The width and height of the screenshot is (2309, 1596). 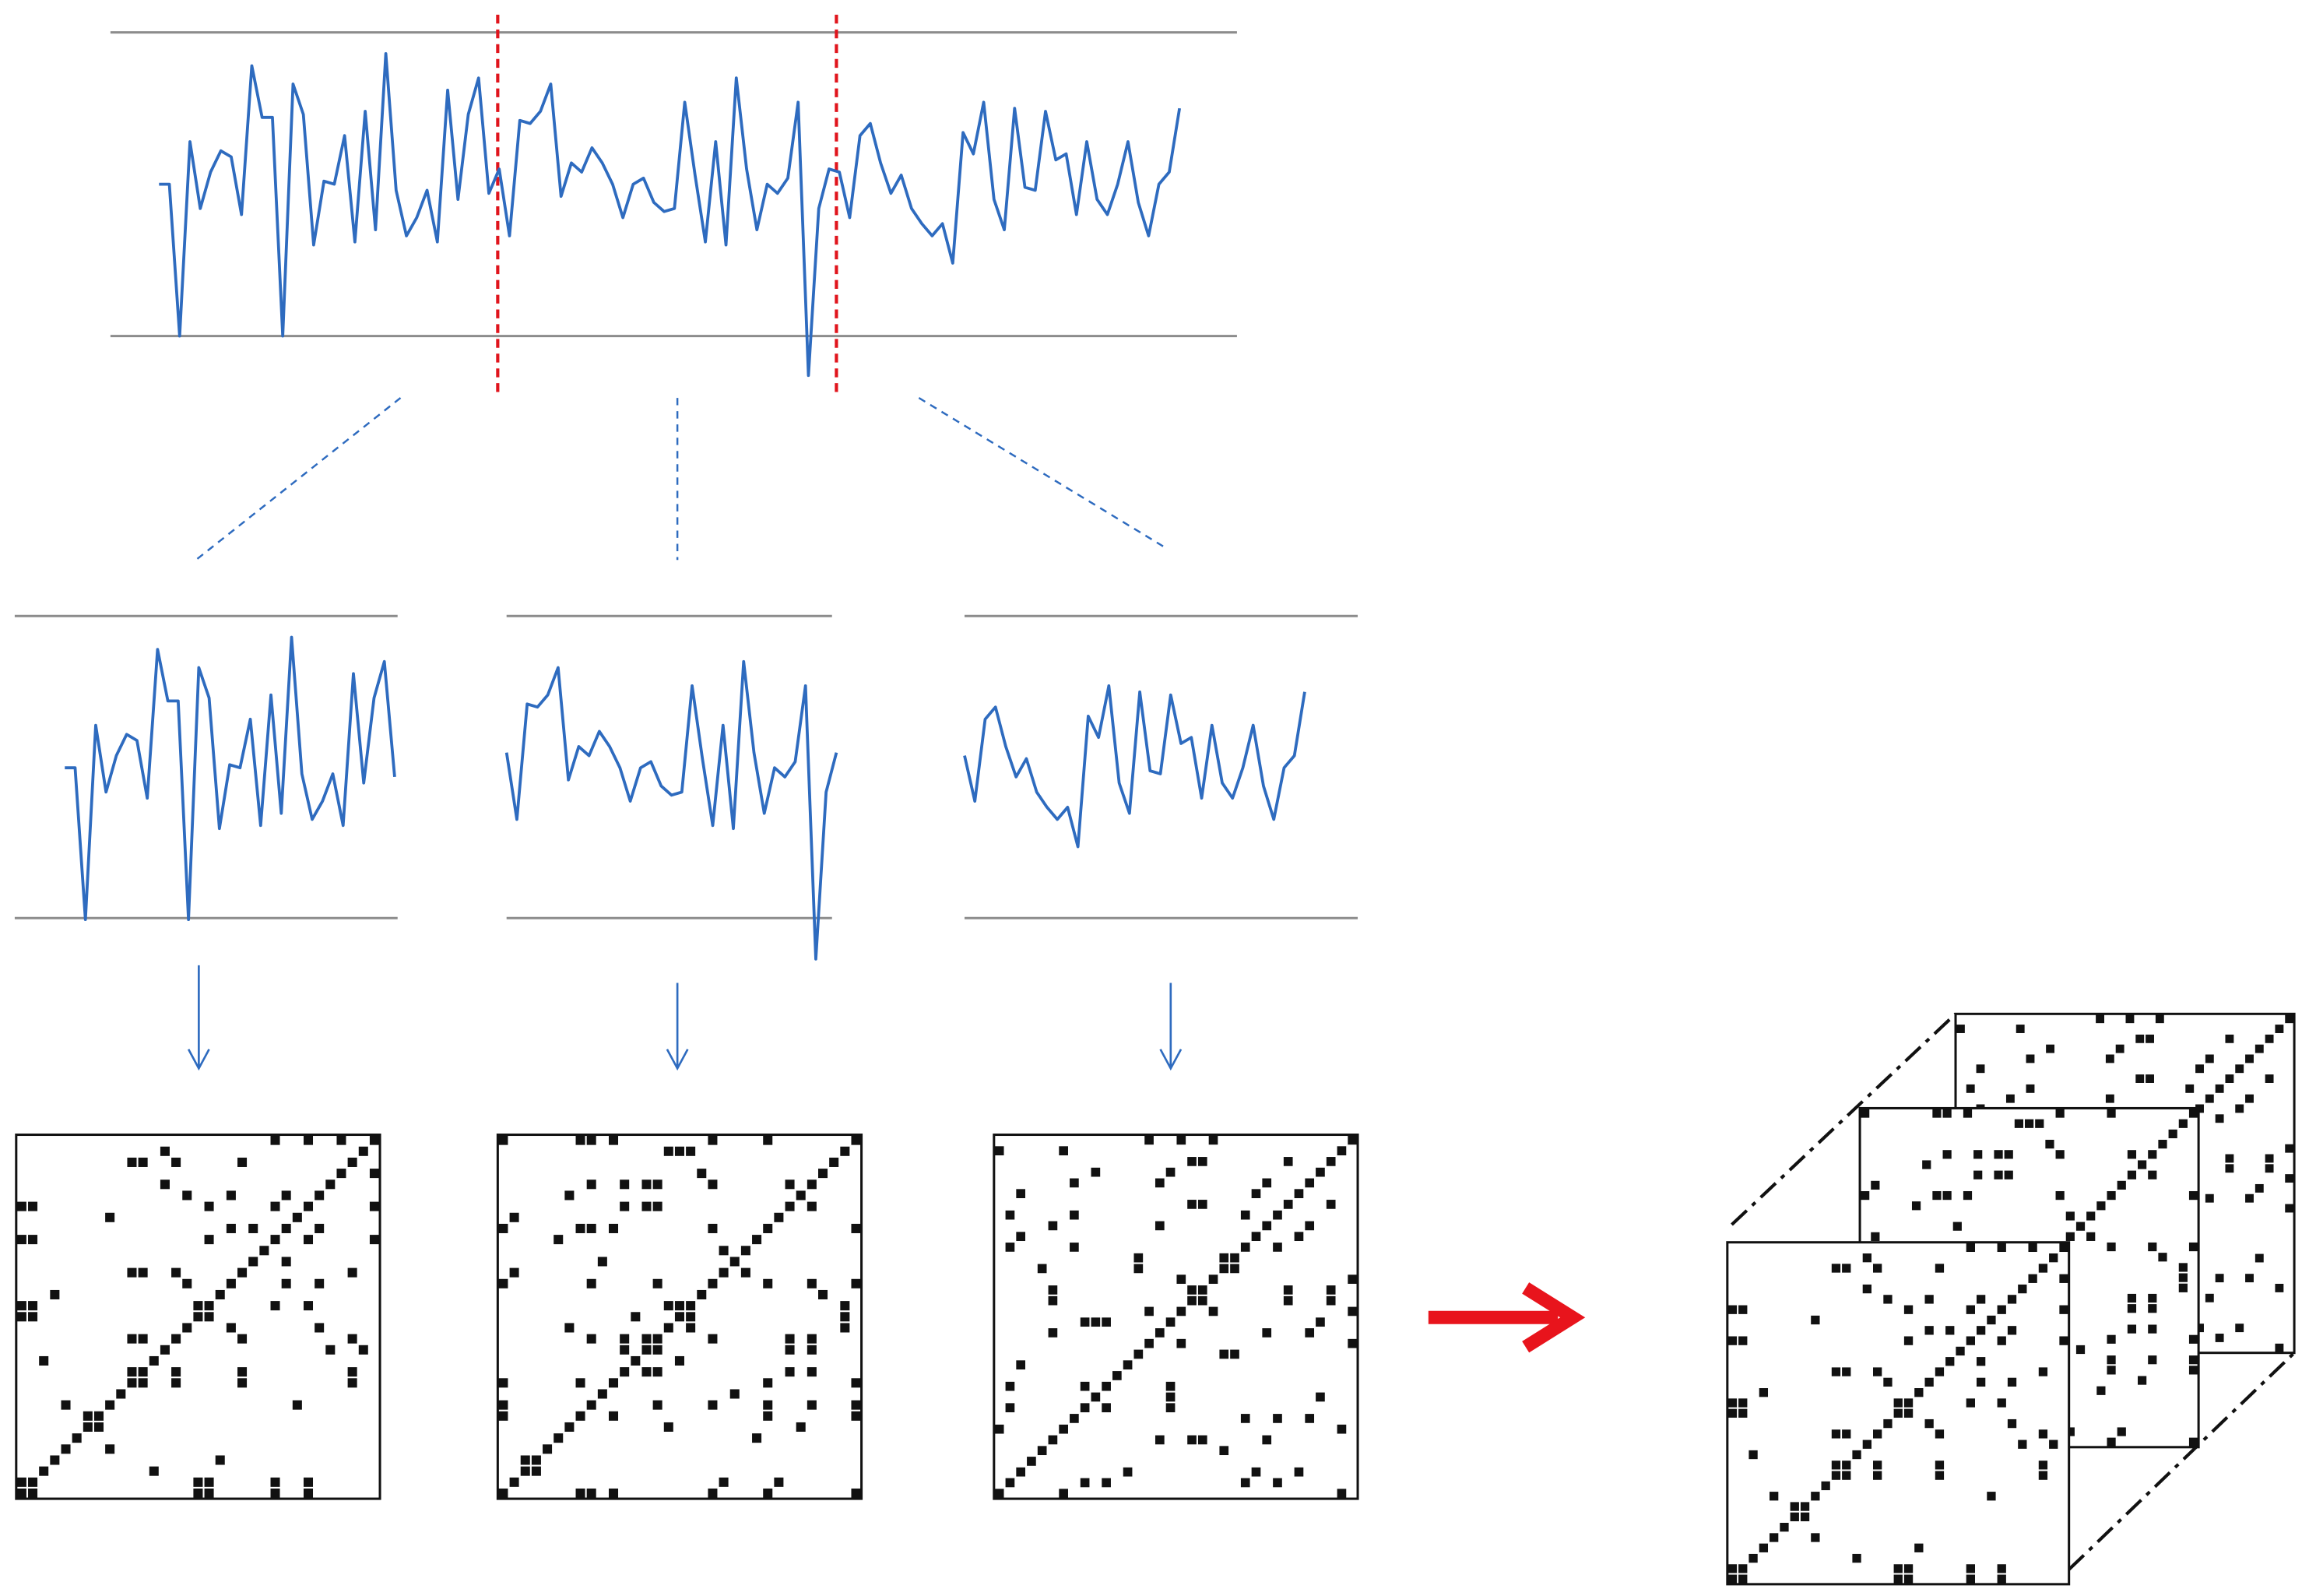 What do you see at coordinates (1844, 1119) in the screenshot?
I see `cube-edge` at bounding box center [1844, 1119].